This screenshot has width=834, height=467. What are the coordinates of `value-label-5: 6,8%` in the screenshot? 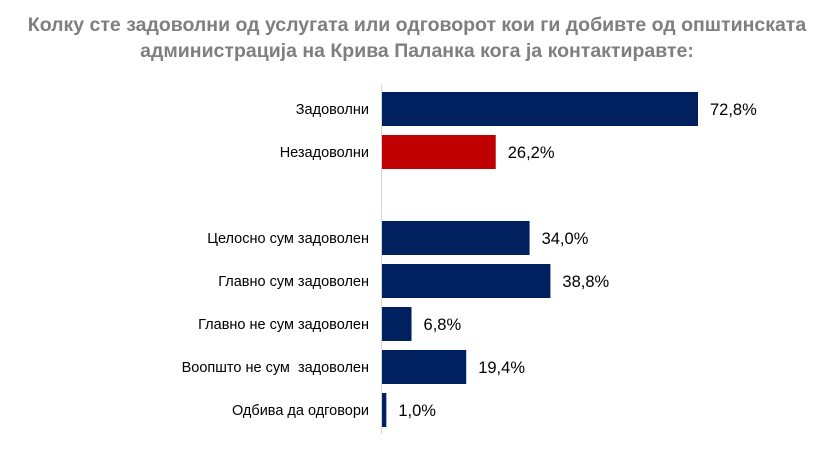 It's located at (443, 325).